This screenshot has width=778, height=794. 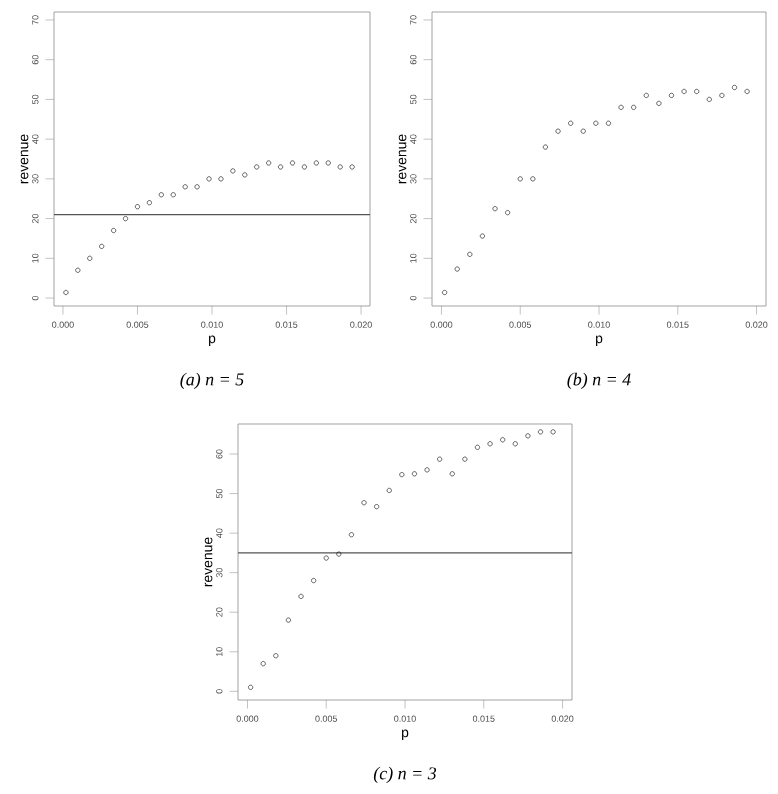 What do you see at coordinates (212, 381) in the screenshot?
I see `text: (a) n = 5` at bounding box center [212, 381].